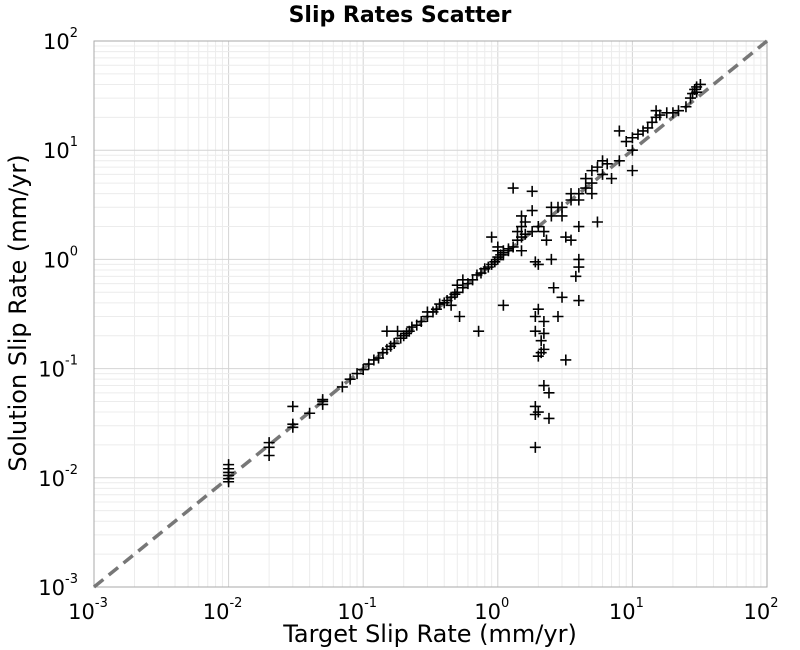  What do you see at coordinates (60, 40) in the screenshot?
I see `y-tick-label: 10²` at bounding box center [60, 40].